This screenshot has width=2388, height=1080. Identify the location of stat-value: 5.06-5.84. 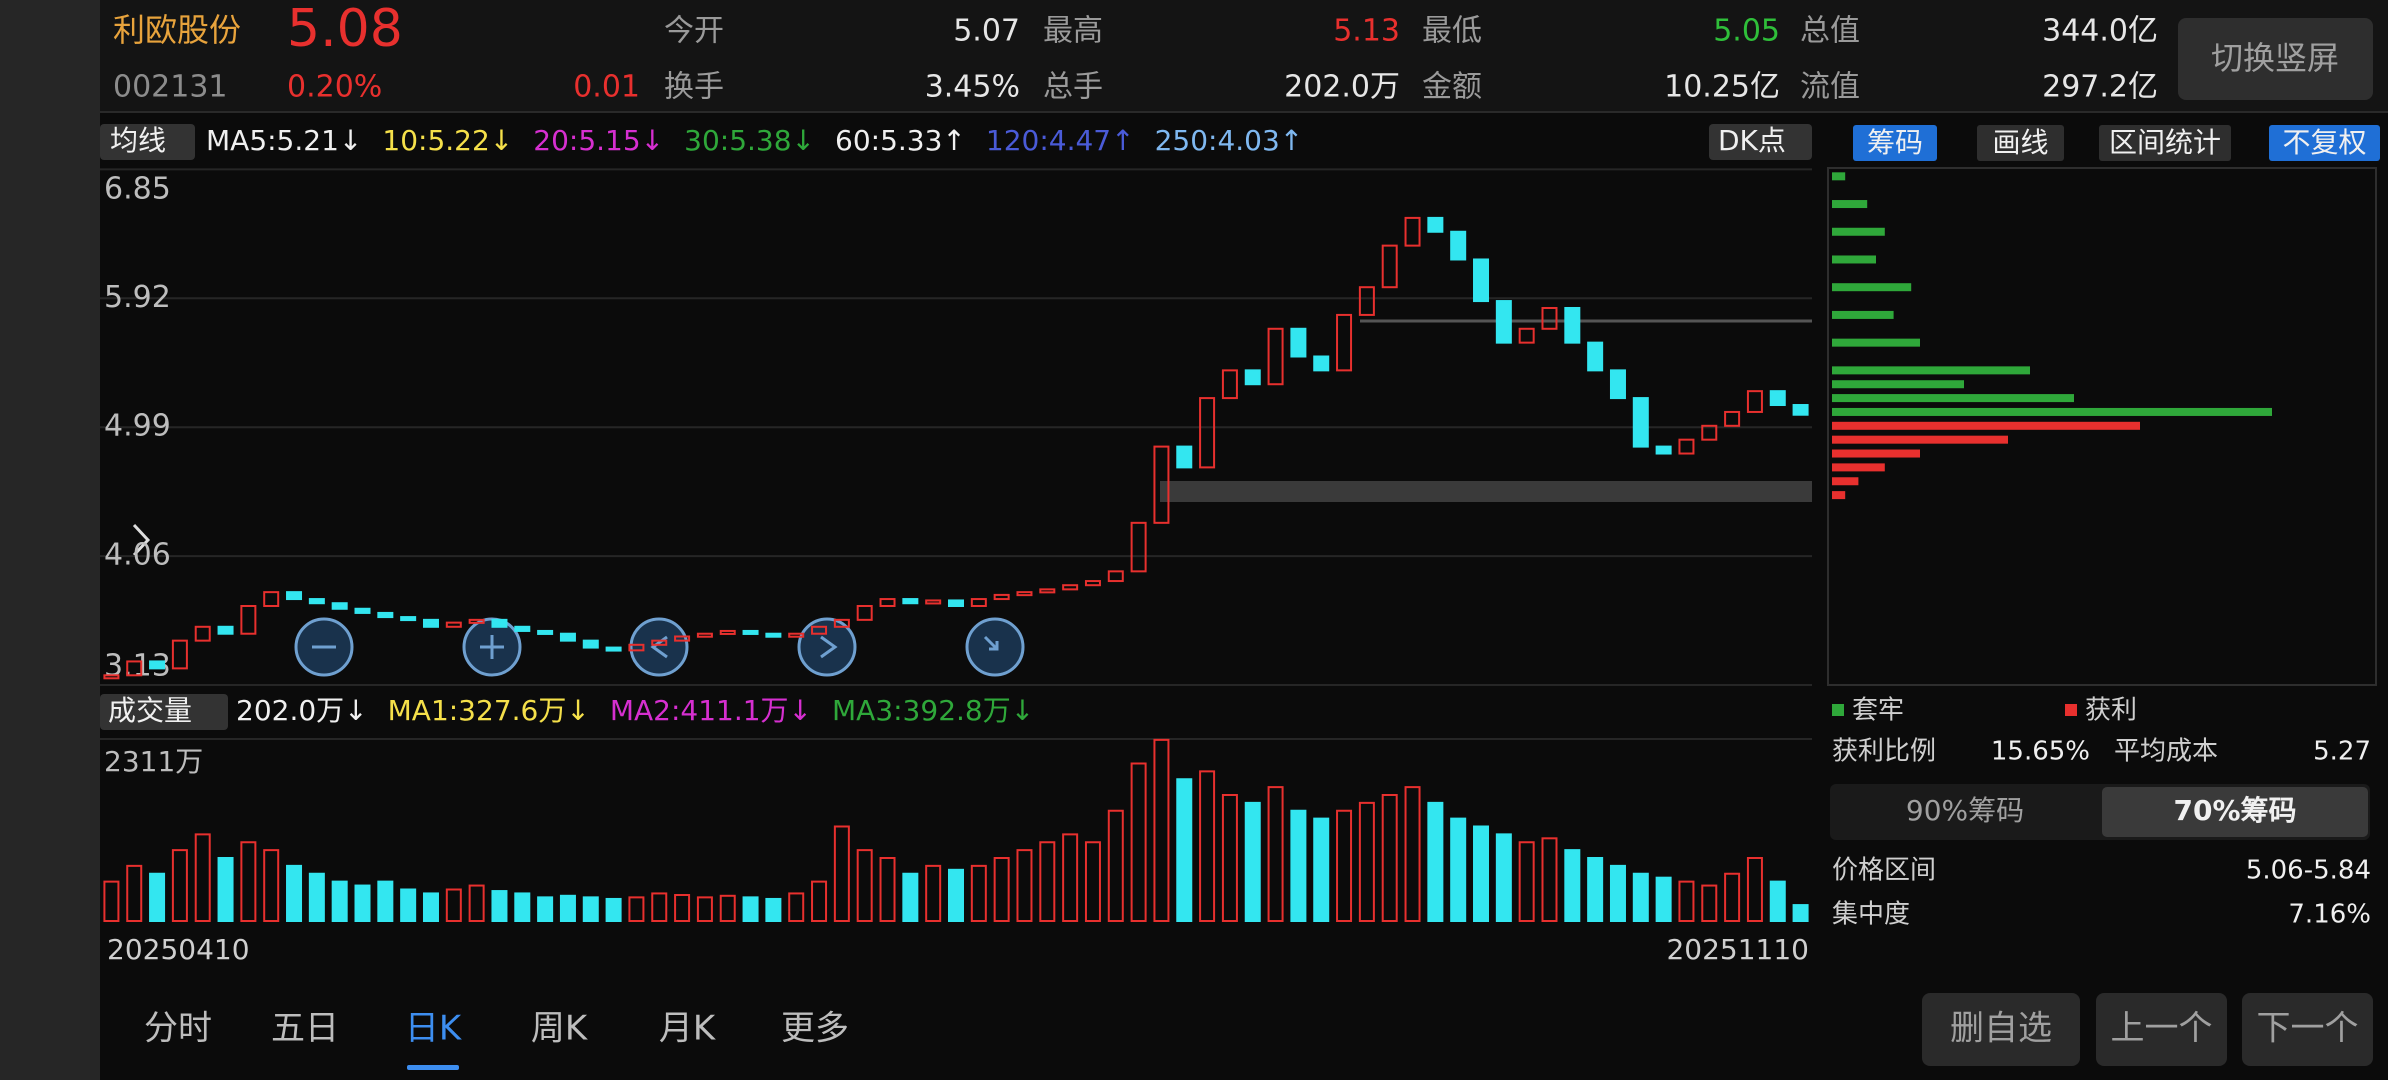
(2308, 871).